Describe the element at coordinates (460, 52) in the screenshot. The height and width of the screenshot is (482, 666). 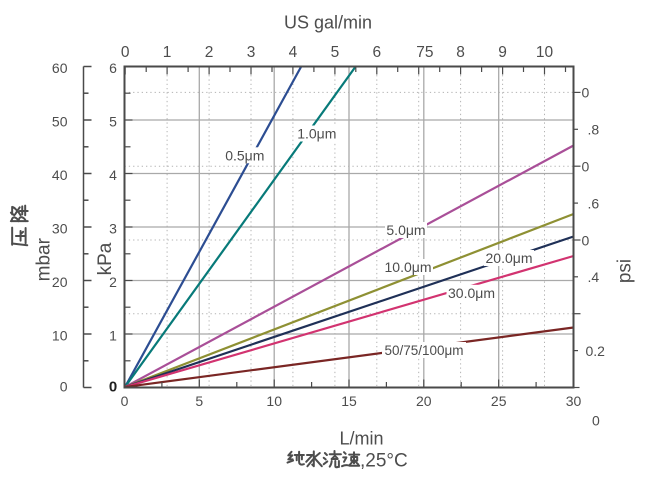
I see `svg-text: 8` at that location.